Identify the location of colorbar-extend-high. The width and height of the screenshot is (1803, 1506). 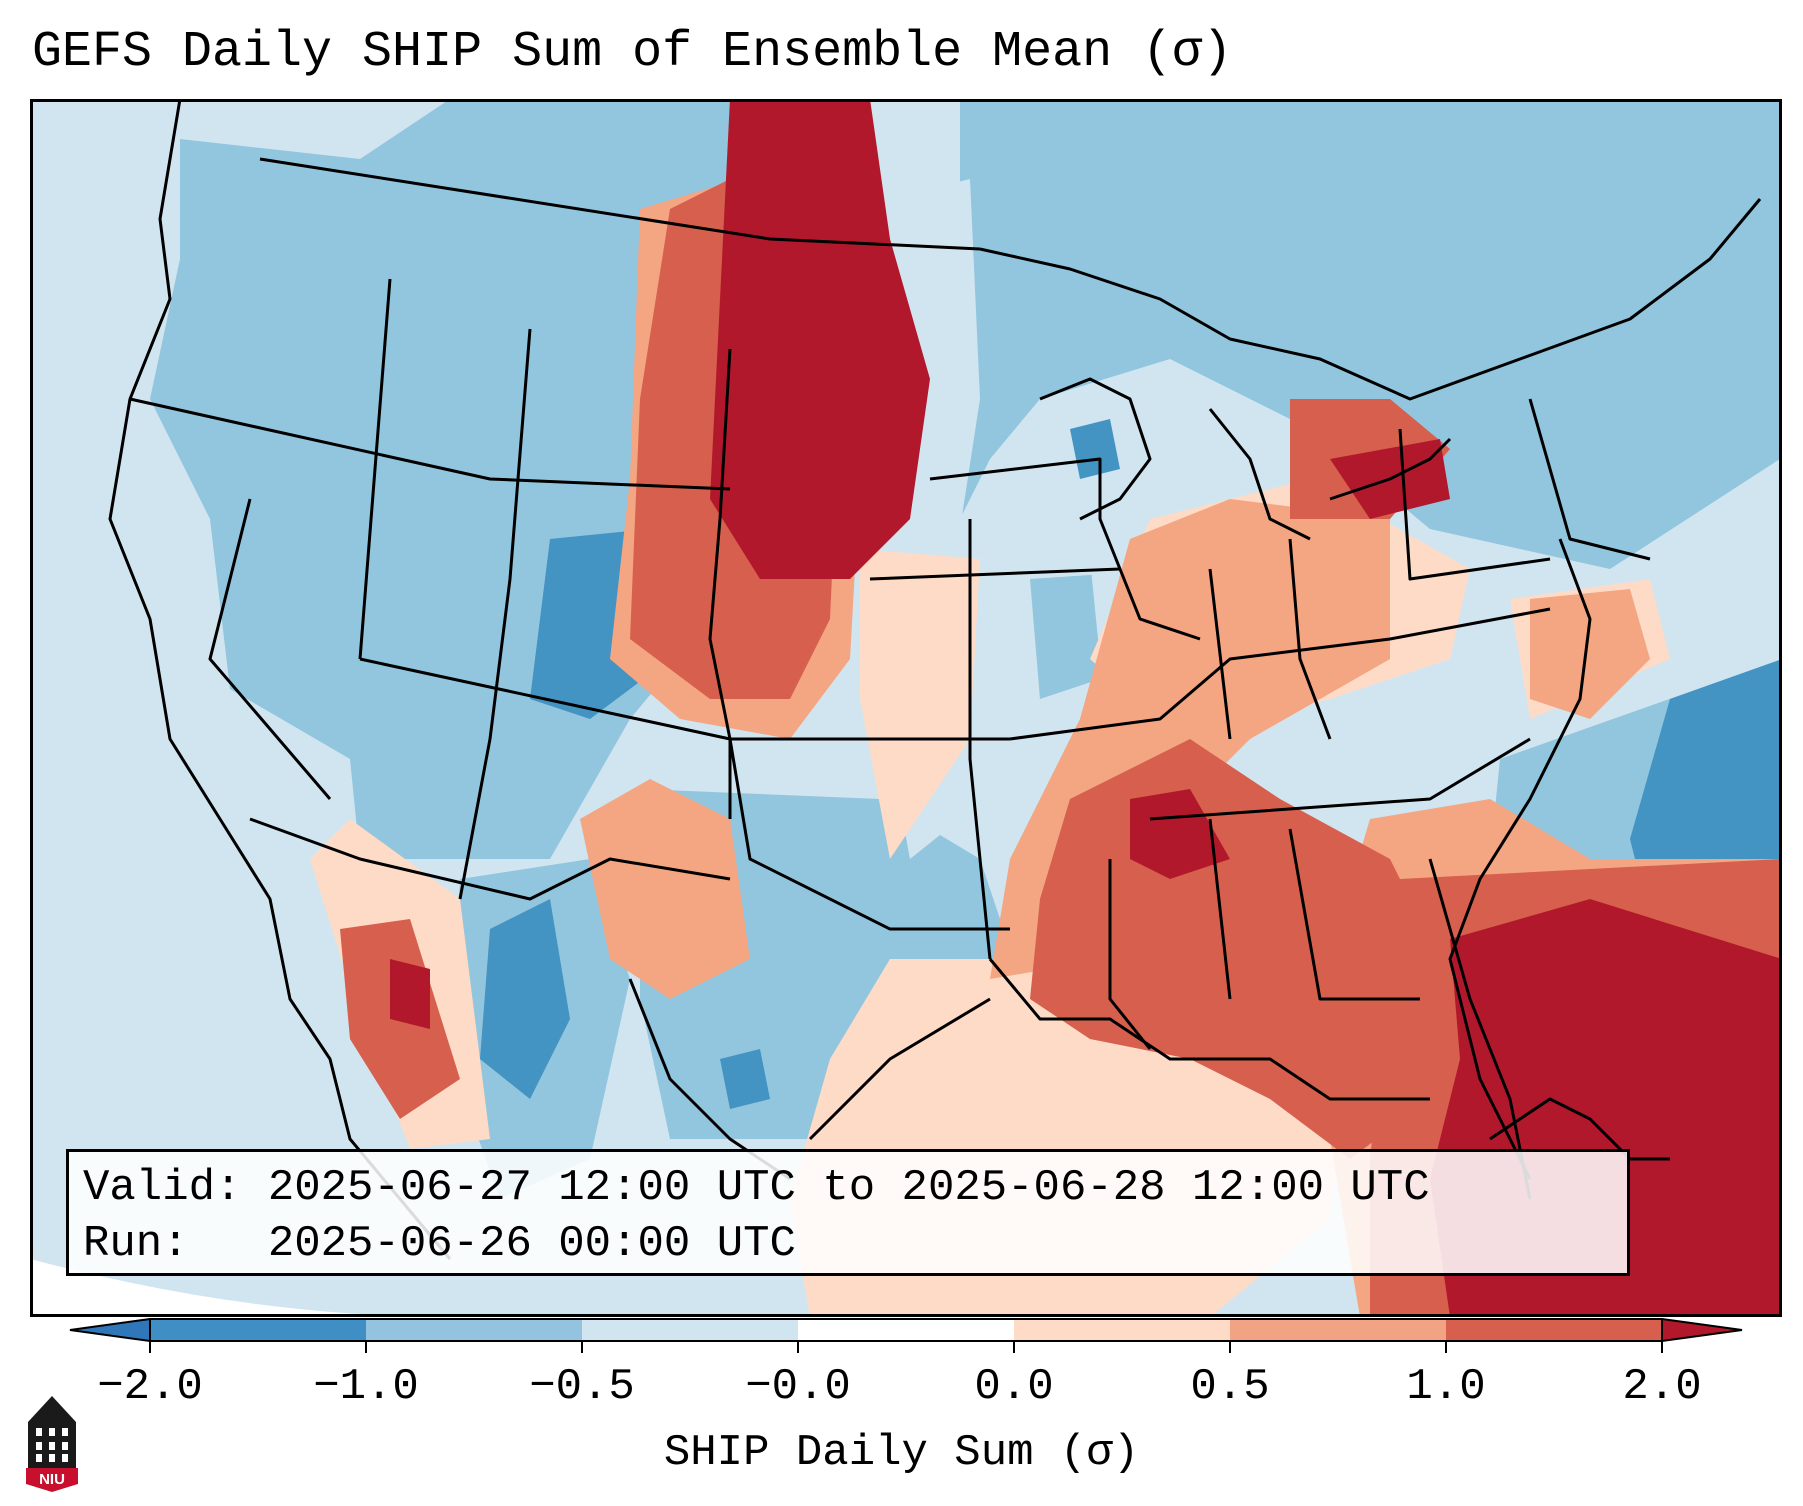
(1702, 1330).